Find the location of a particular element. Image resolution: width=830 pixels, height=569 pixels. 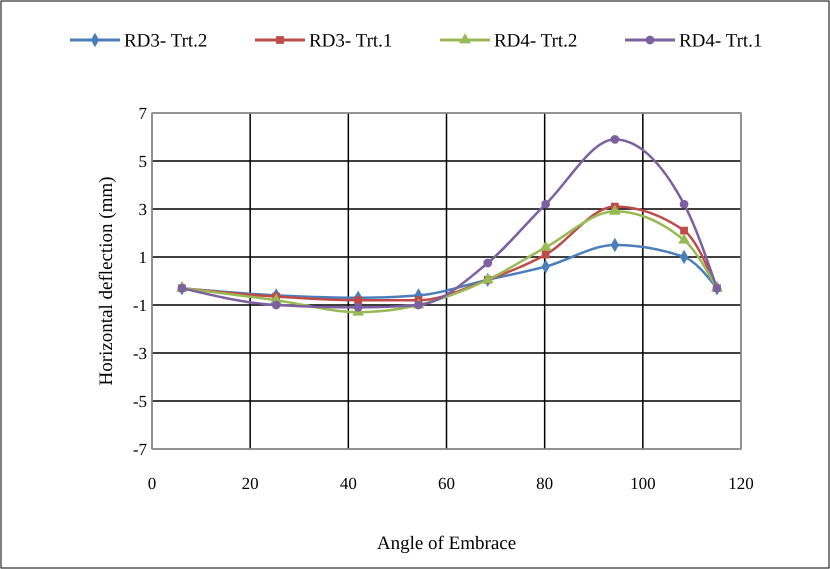

y-tick-label: -3 is located at coordinates (139, 353).